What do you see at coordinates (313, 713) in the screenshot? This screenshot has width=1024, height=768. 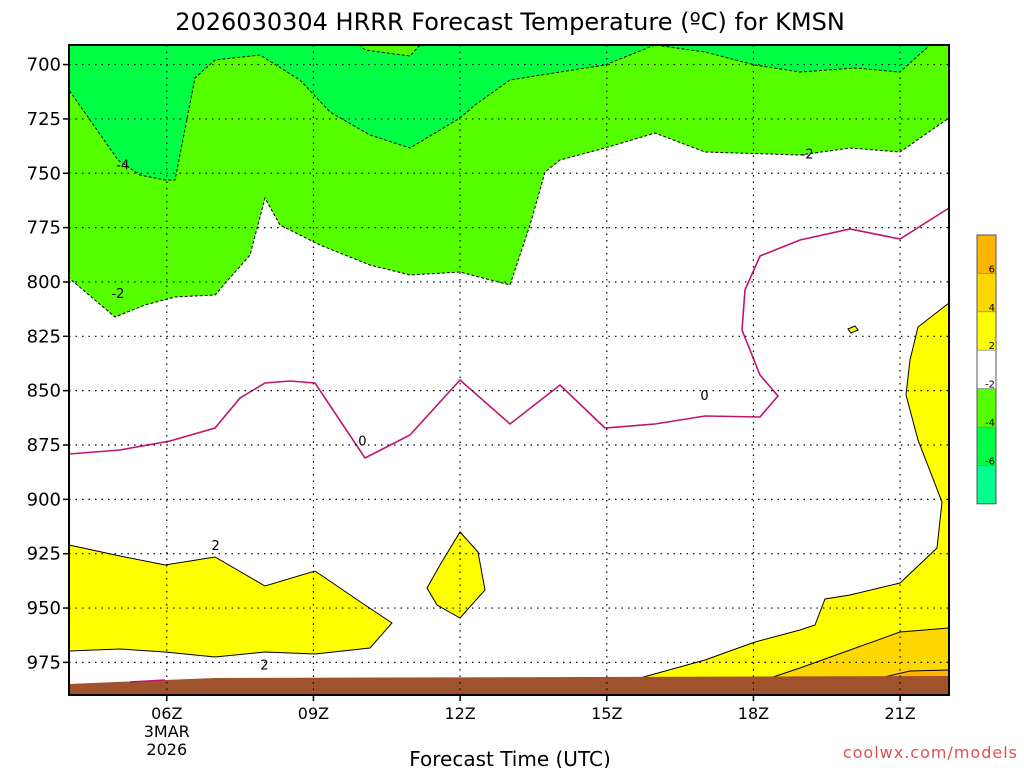 I see `x-tick-label: 09Z` at bounding box center [313, 713].